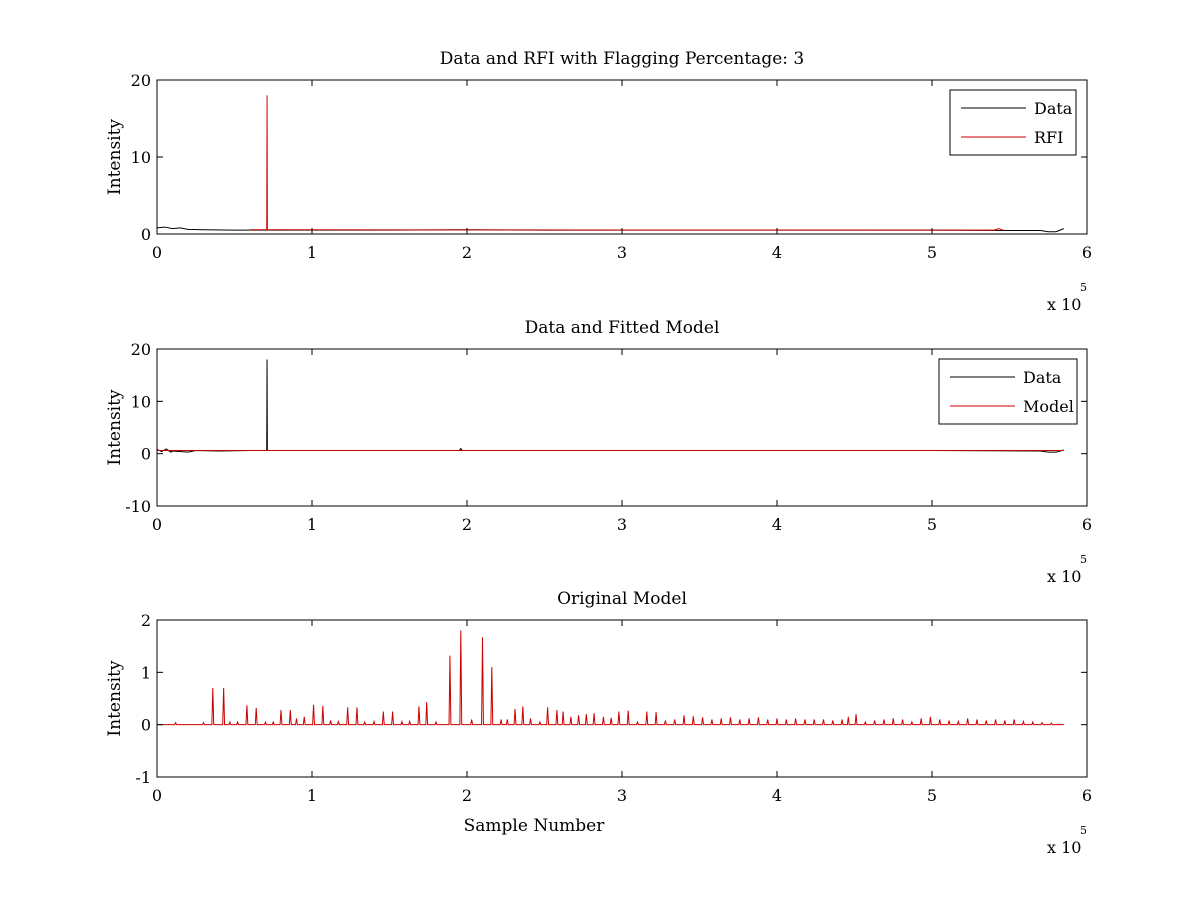  What do you see at coordinates (143, 777) in the screenshot?
I see `y-tick-label: -1` at bounding box center [143, 777].